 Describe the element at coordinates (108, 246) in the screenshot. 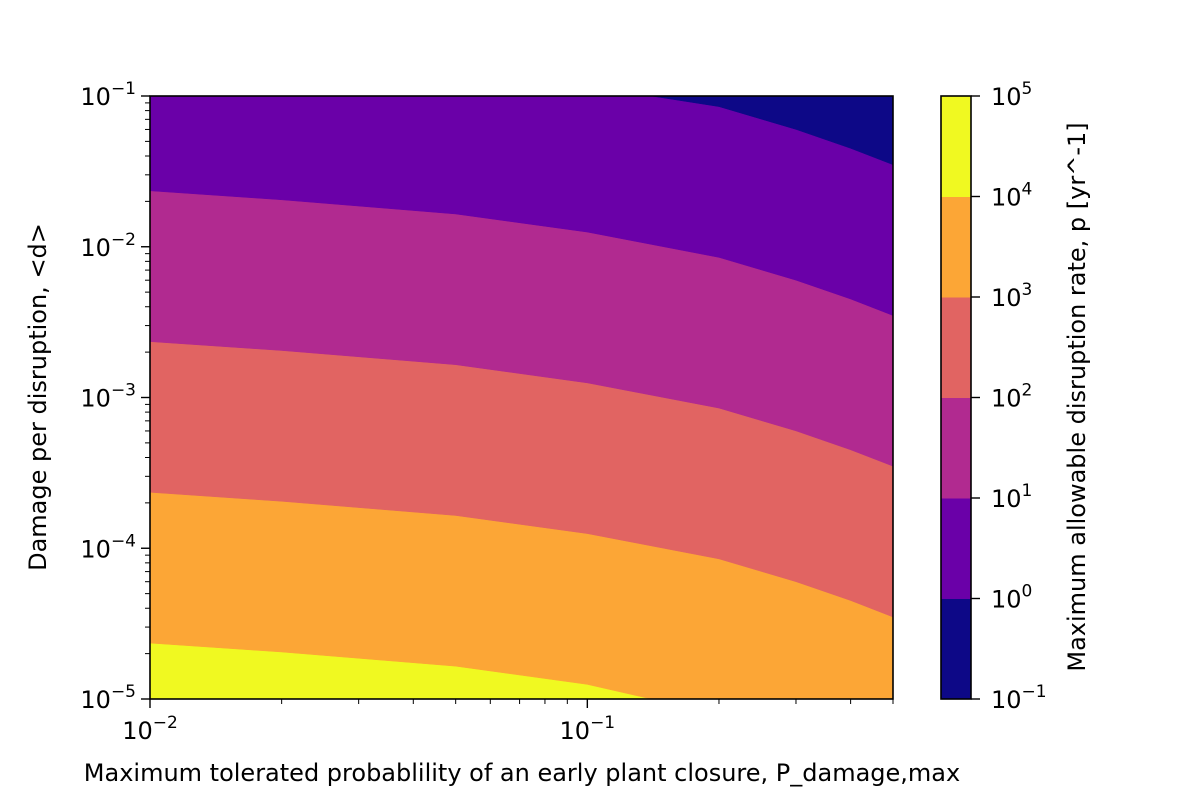

I see `y-tick-label: 10⁻²` at that location.